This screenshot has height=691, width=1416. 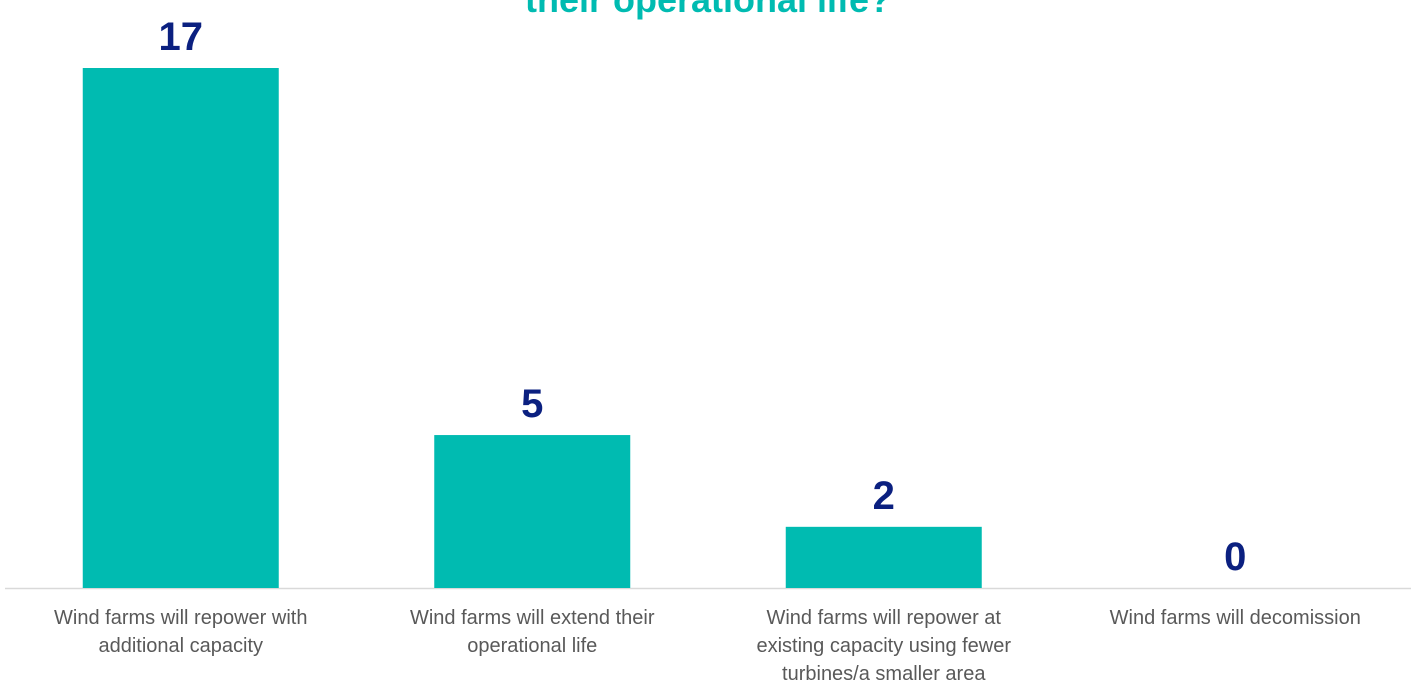 What do you see at coordinates (532, 404) in the screenshot?
I see `data-label-2: 5` at bounding box center [532, 404].